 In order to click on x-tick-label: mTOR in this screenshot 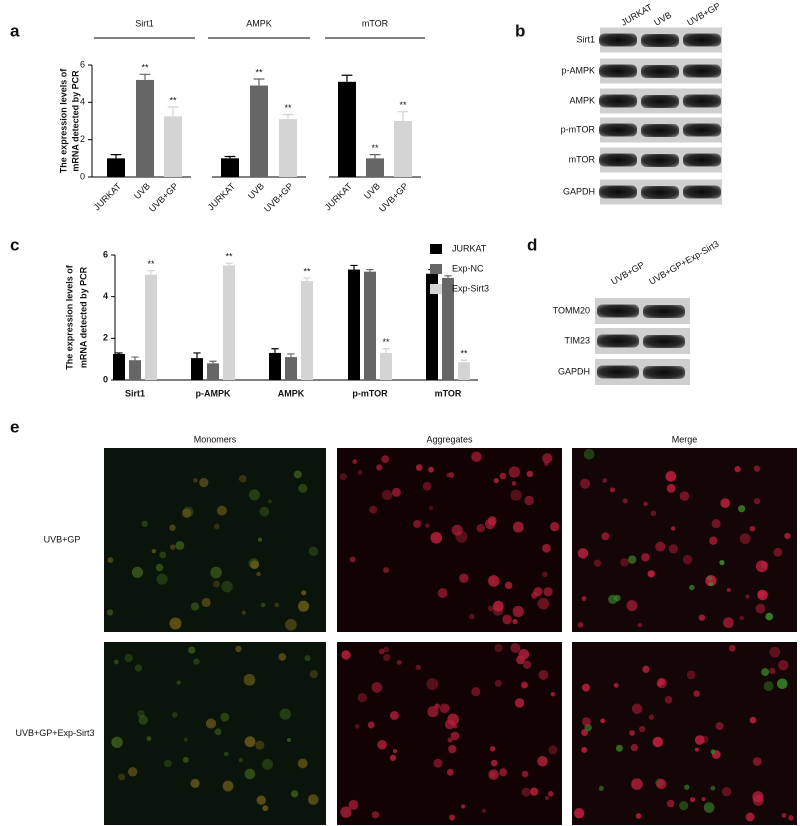, I will do `click(448, 393)`.